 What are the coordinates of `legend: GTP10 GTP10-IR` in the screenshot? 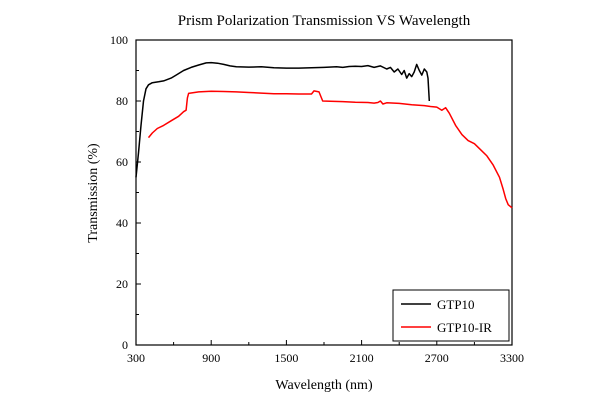 It's located at (451, 315).